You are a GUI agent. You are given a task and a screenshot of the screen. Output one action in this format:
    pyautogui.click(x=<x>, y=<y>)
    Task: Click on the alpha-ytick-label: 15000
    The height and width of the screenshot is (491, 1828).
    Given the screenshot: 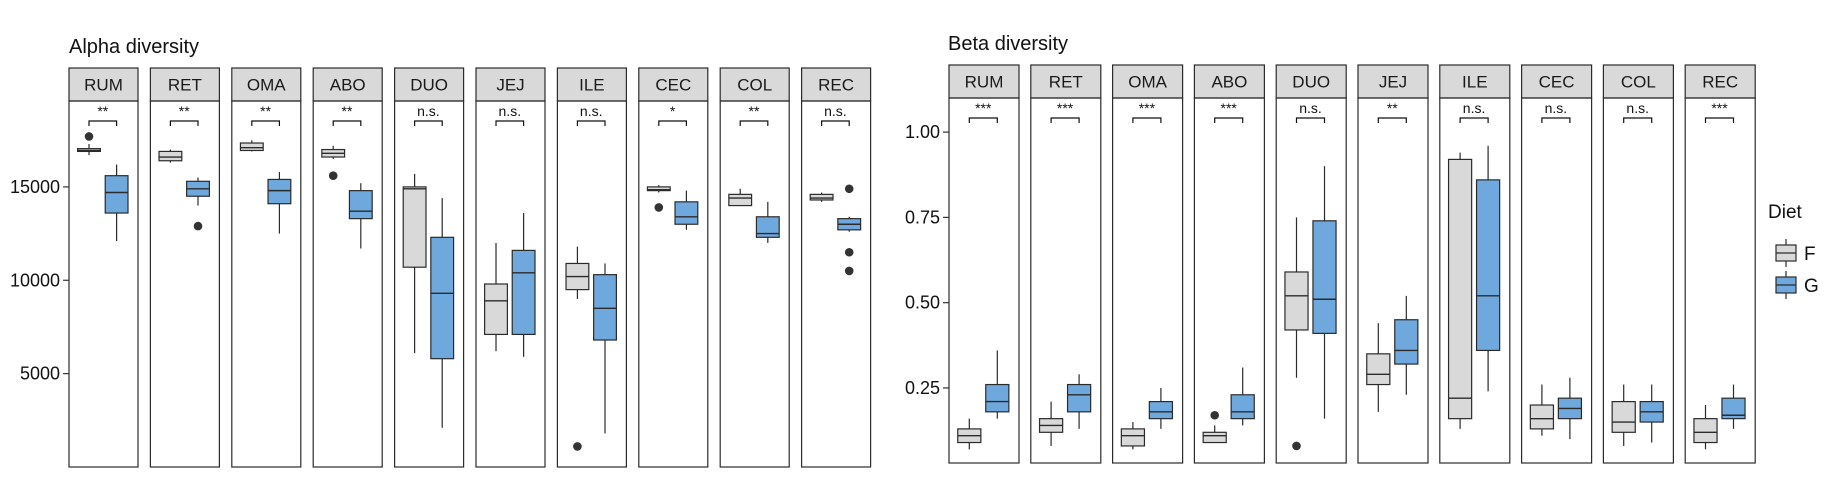 What is the action you would take?
    pyautogui.click(x=35, y=187)
    